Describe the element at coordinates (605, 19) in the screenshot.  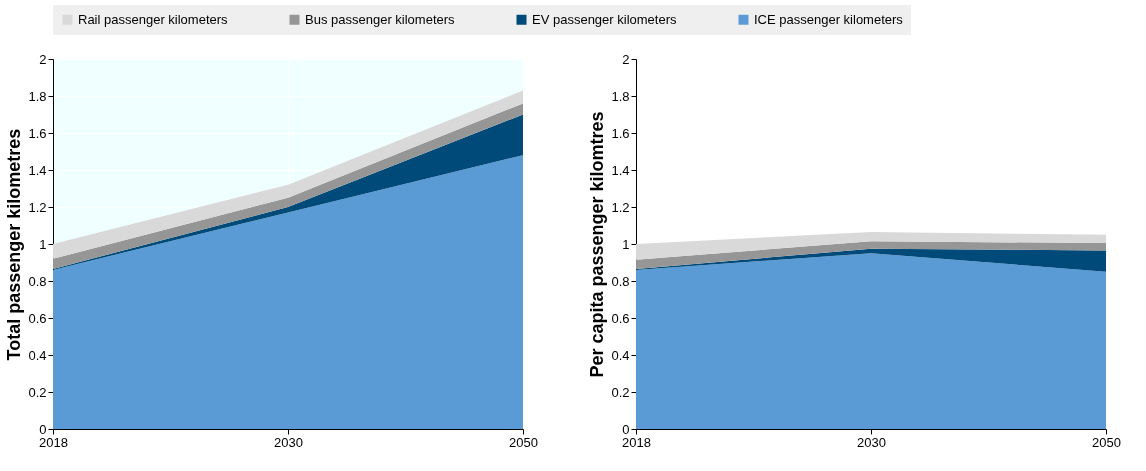
I see `legend-label: EV passenger kilometers` at that location.